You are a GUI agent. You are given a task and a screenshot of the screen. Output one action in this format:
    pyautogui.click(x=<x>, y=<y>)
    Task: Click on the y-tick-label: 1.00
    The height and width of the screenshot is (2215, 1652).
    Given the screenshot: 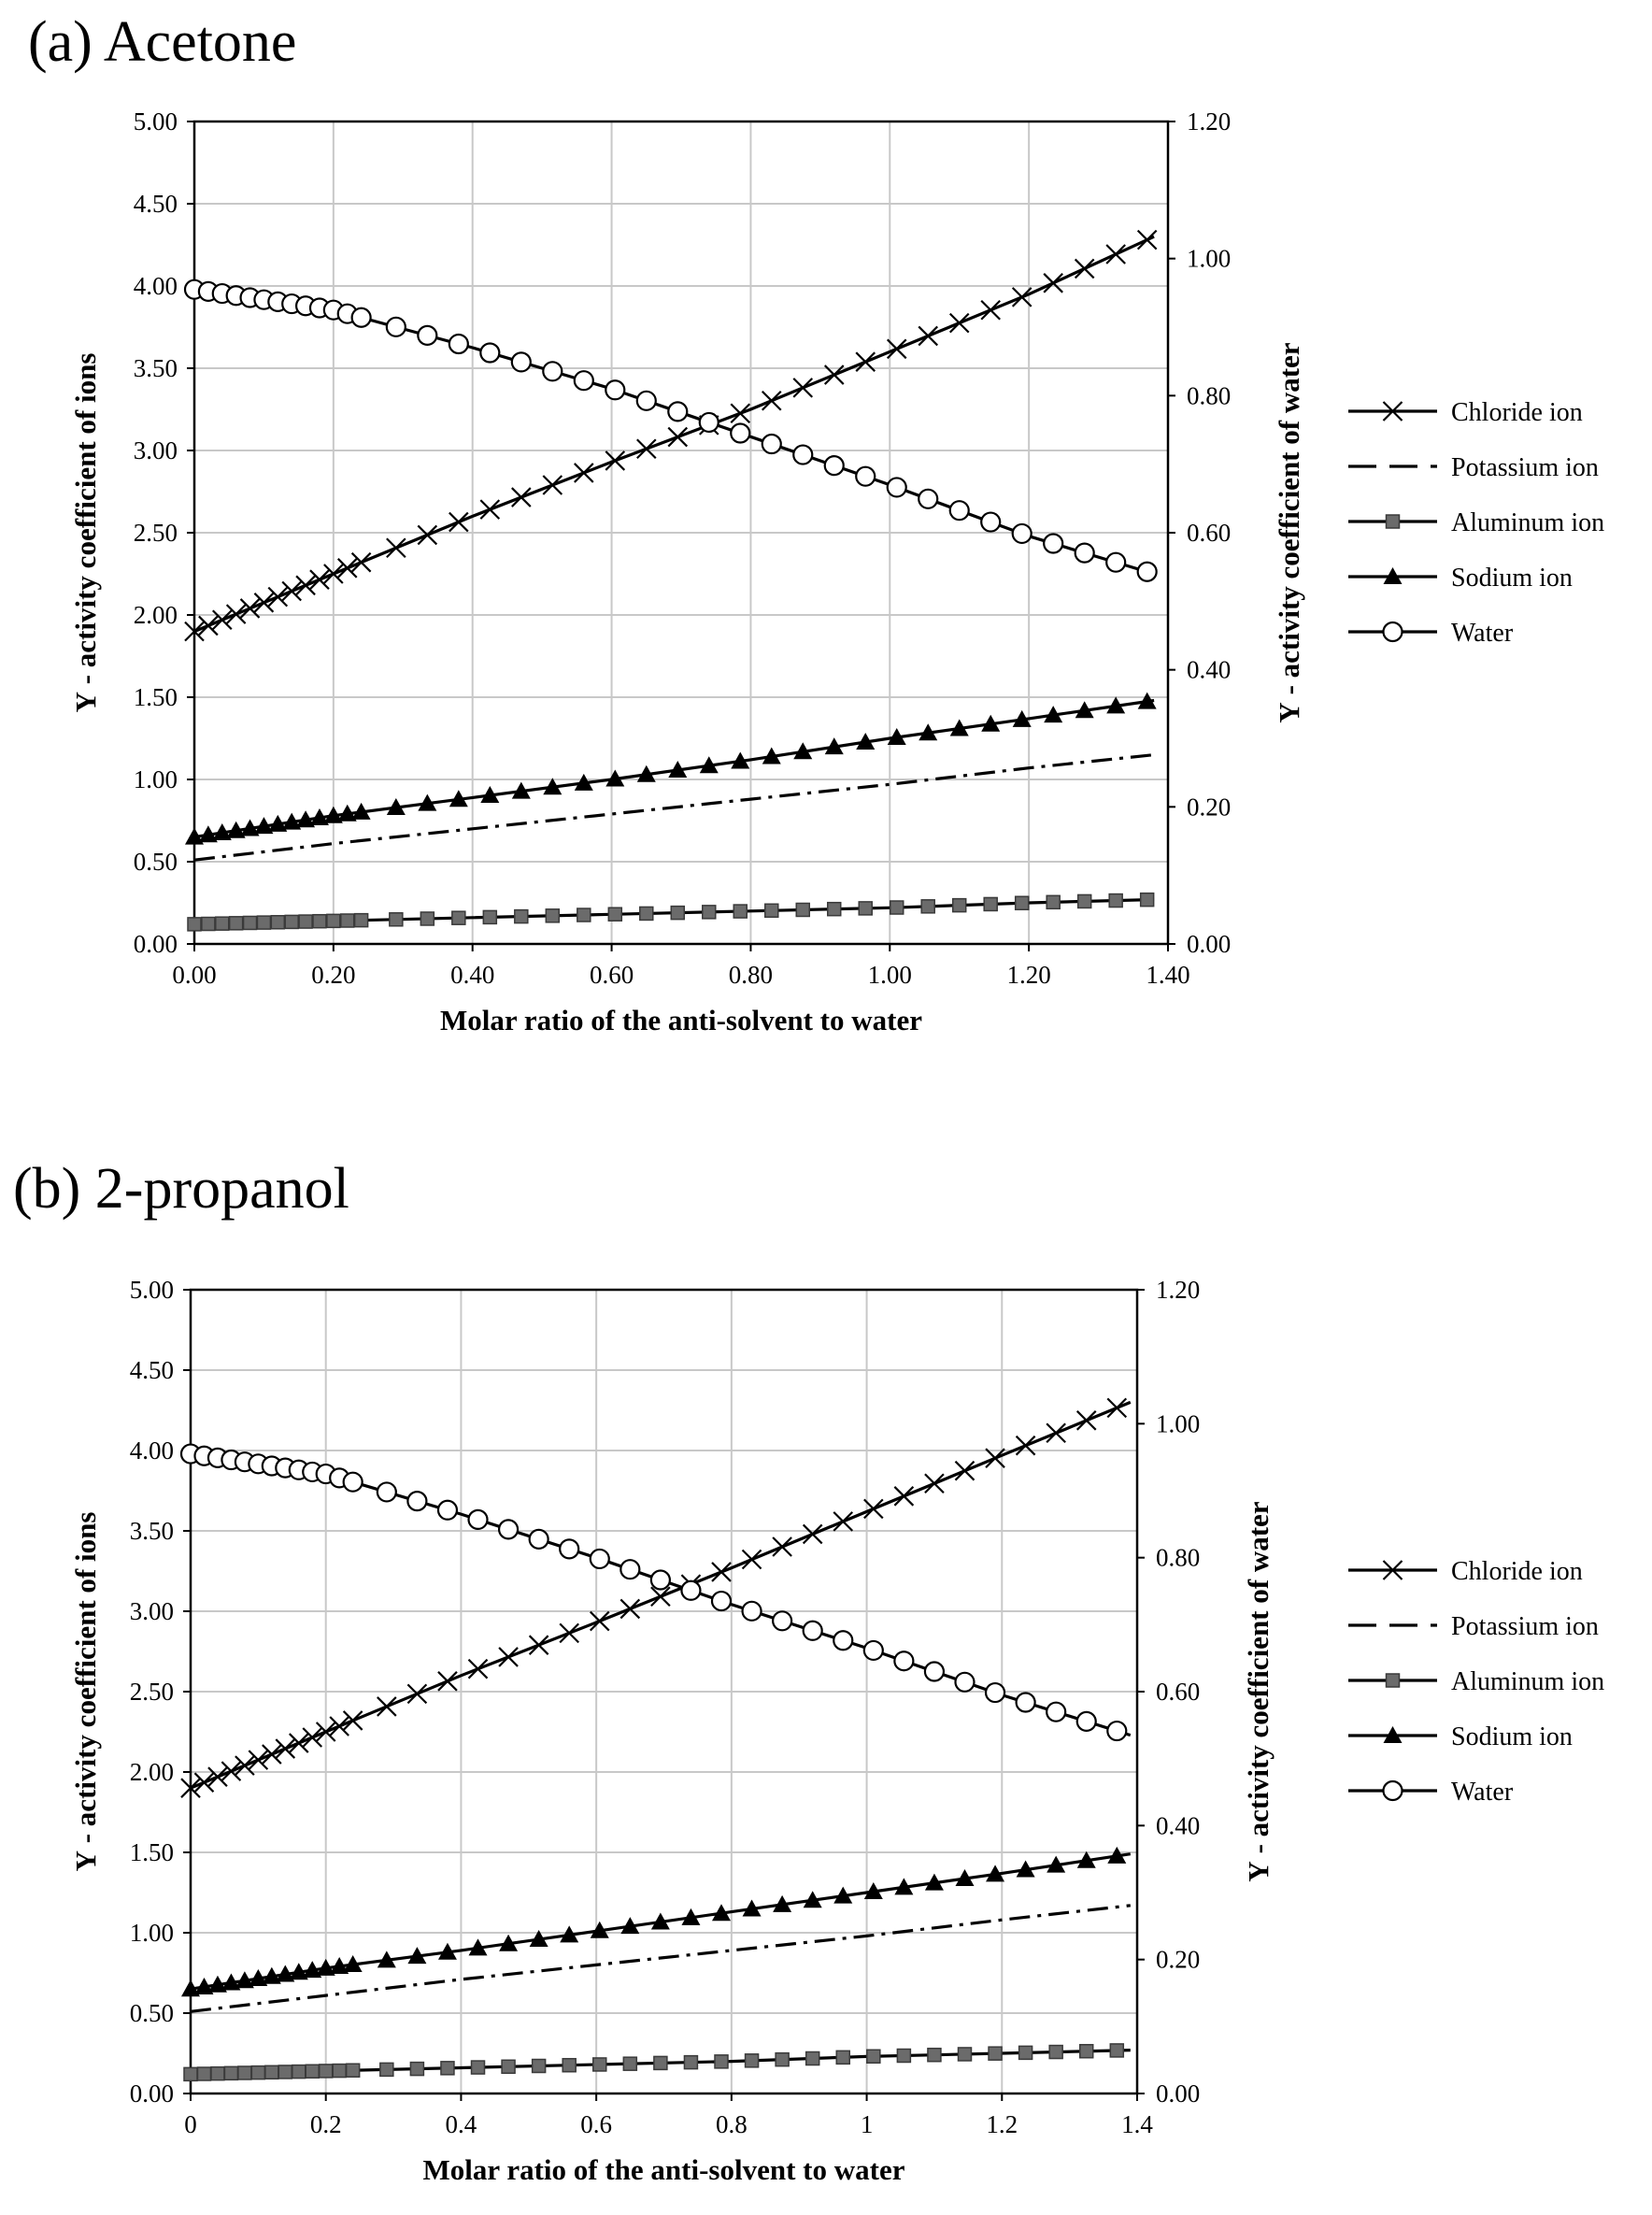 What is the action you would take?
    pyautogui.click(x=152, y=1933)
    